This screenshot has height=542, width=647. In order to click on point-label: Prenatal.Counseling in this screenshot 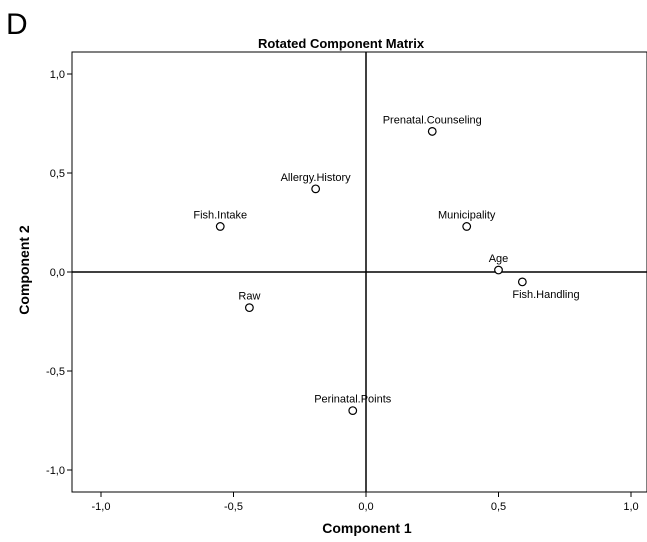, I will do `click(432, 120)`.